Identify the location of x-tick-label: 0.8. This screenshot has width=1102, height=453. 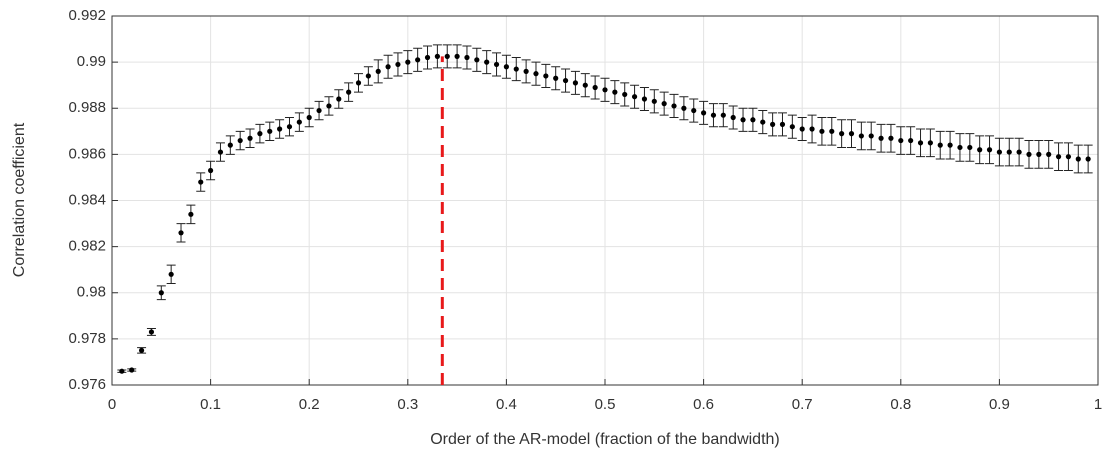
(900, 404).